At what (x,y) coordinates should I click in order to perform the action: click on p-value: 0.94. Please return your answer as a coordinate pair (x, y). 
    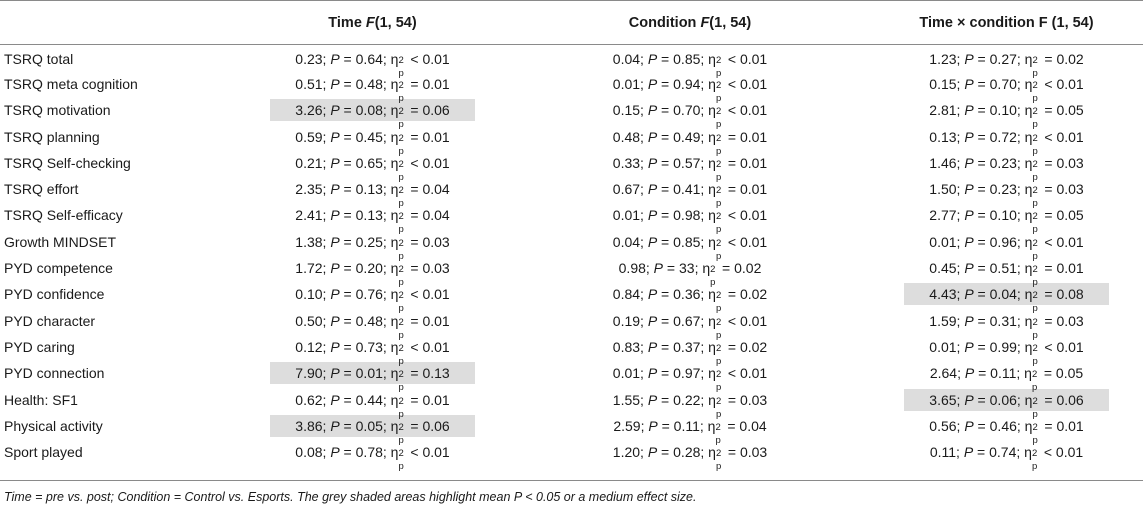
    Looking at the image, I should click on (687, 83).